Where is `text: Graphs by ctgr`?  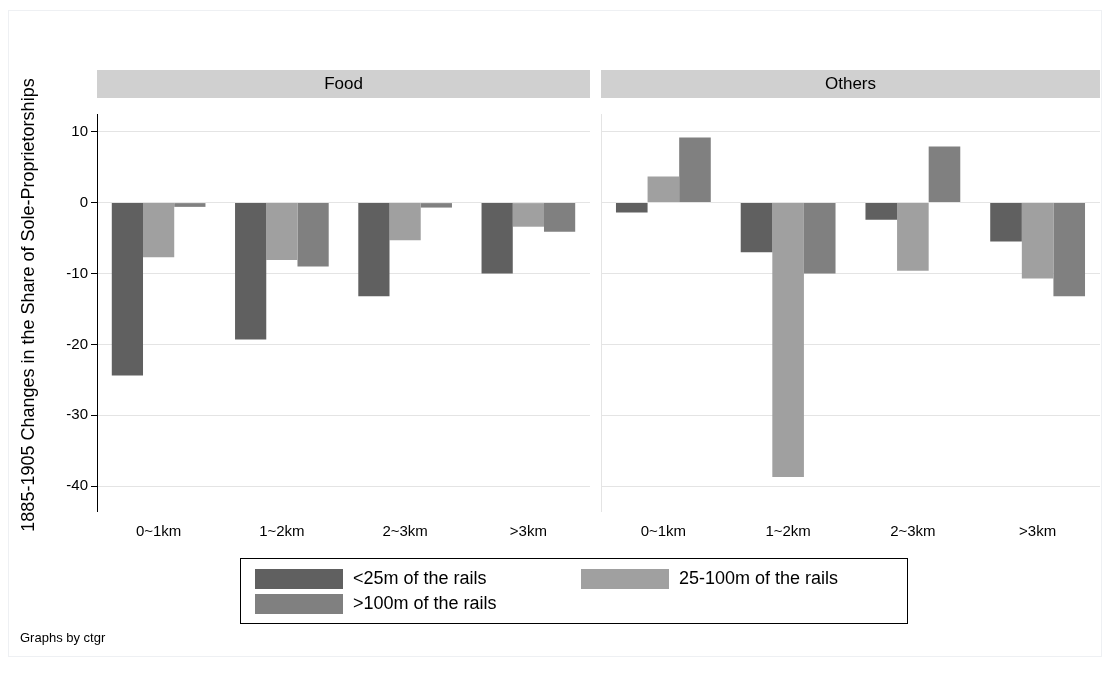 text: Graphs by ctgr is located at coordinates (63, 637).